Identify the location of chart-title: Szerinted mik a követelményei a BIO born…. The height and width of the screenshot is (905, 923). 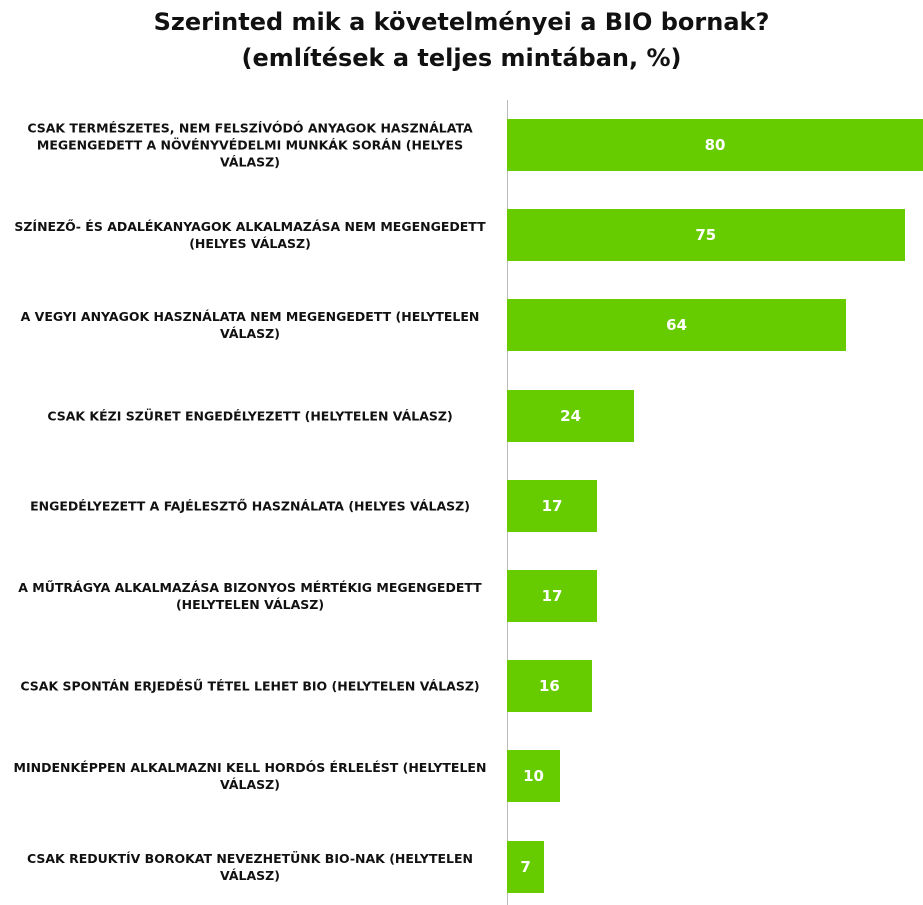
(461, 22).